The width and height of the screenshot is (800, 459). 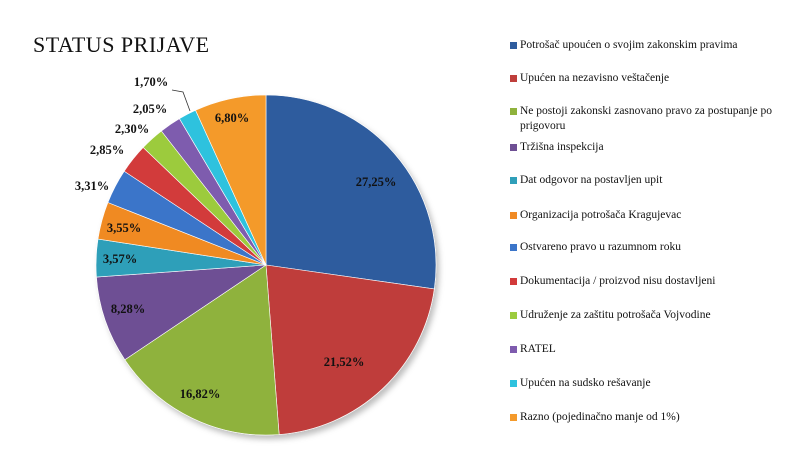 I want to click on legend-label: Upućen na nezavisno veštačenje, so click(x=595, y=78).